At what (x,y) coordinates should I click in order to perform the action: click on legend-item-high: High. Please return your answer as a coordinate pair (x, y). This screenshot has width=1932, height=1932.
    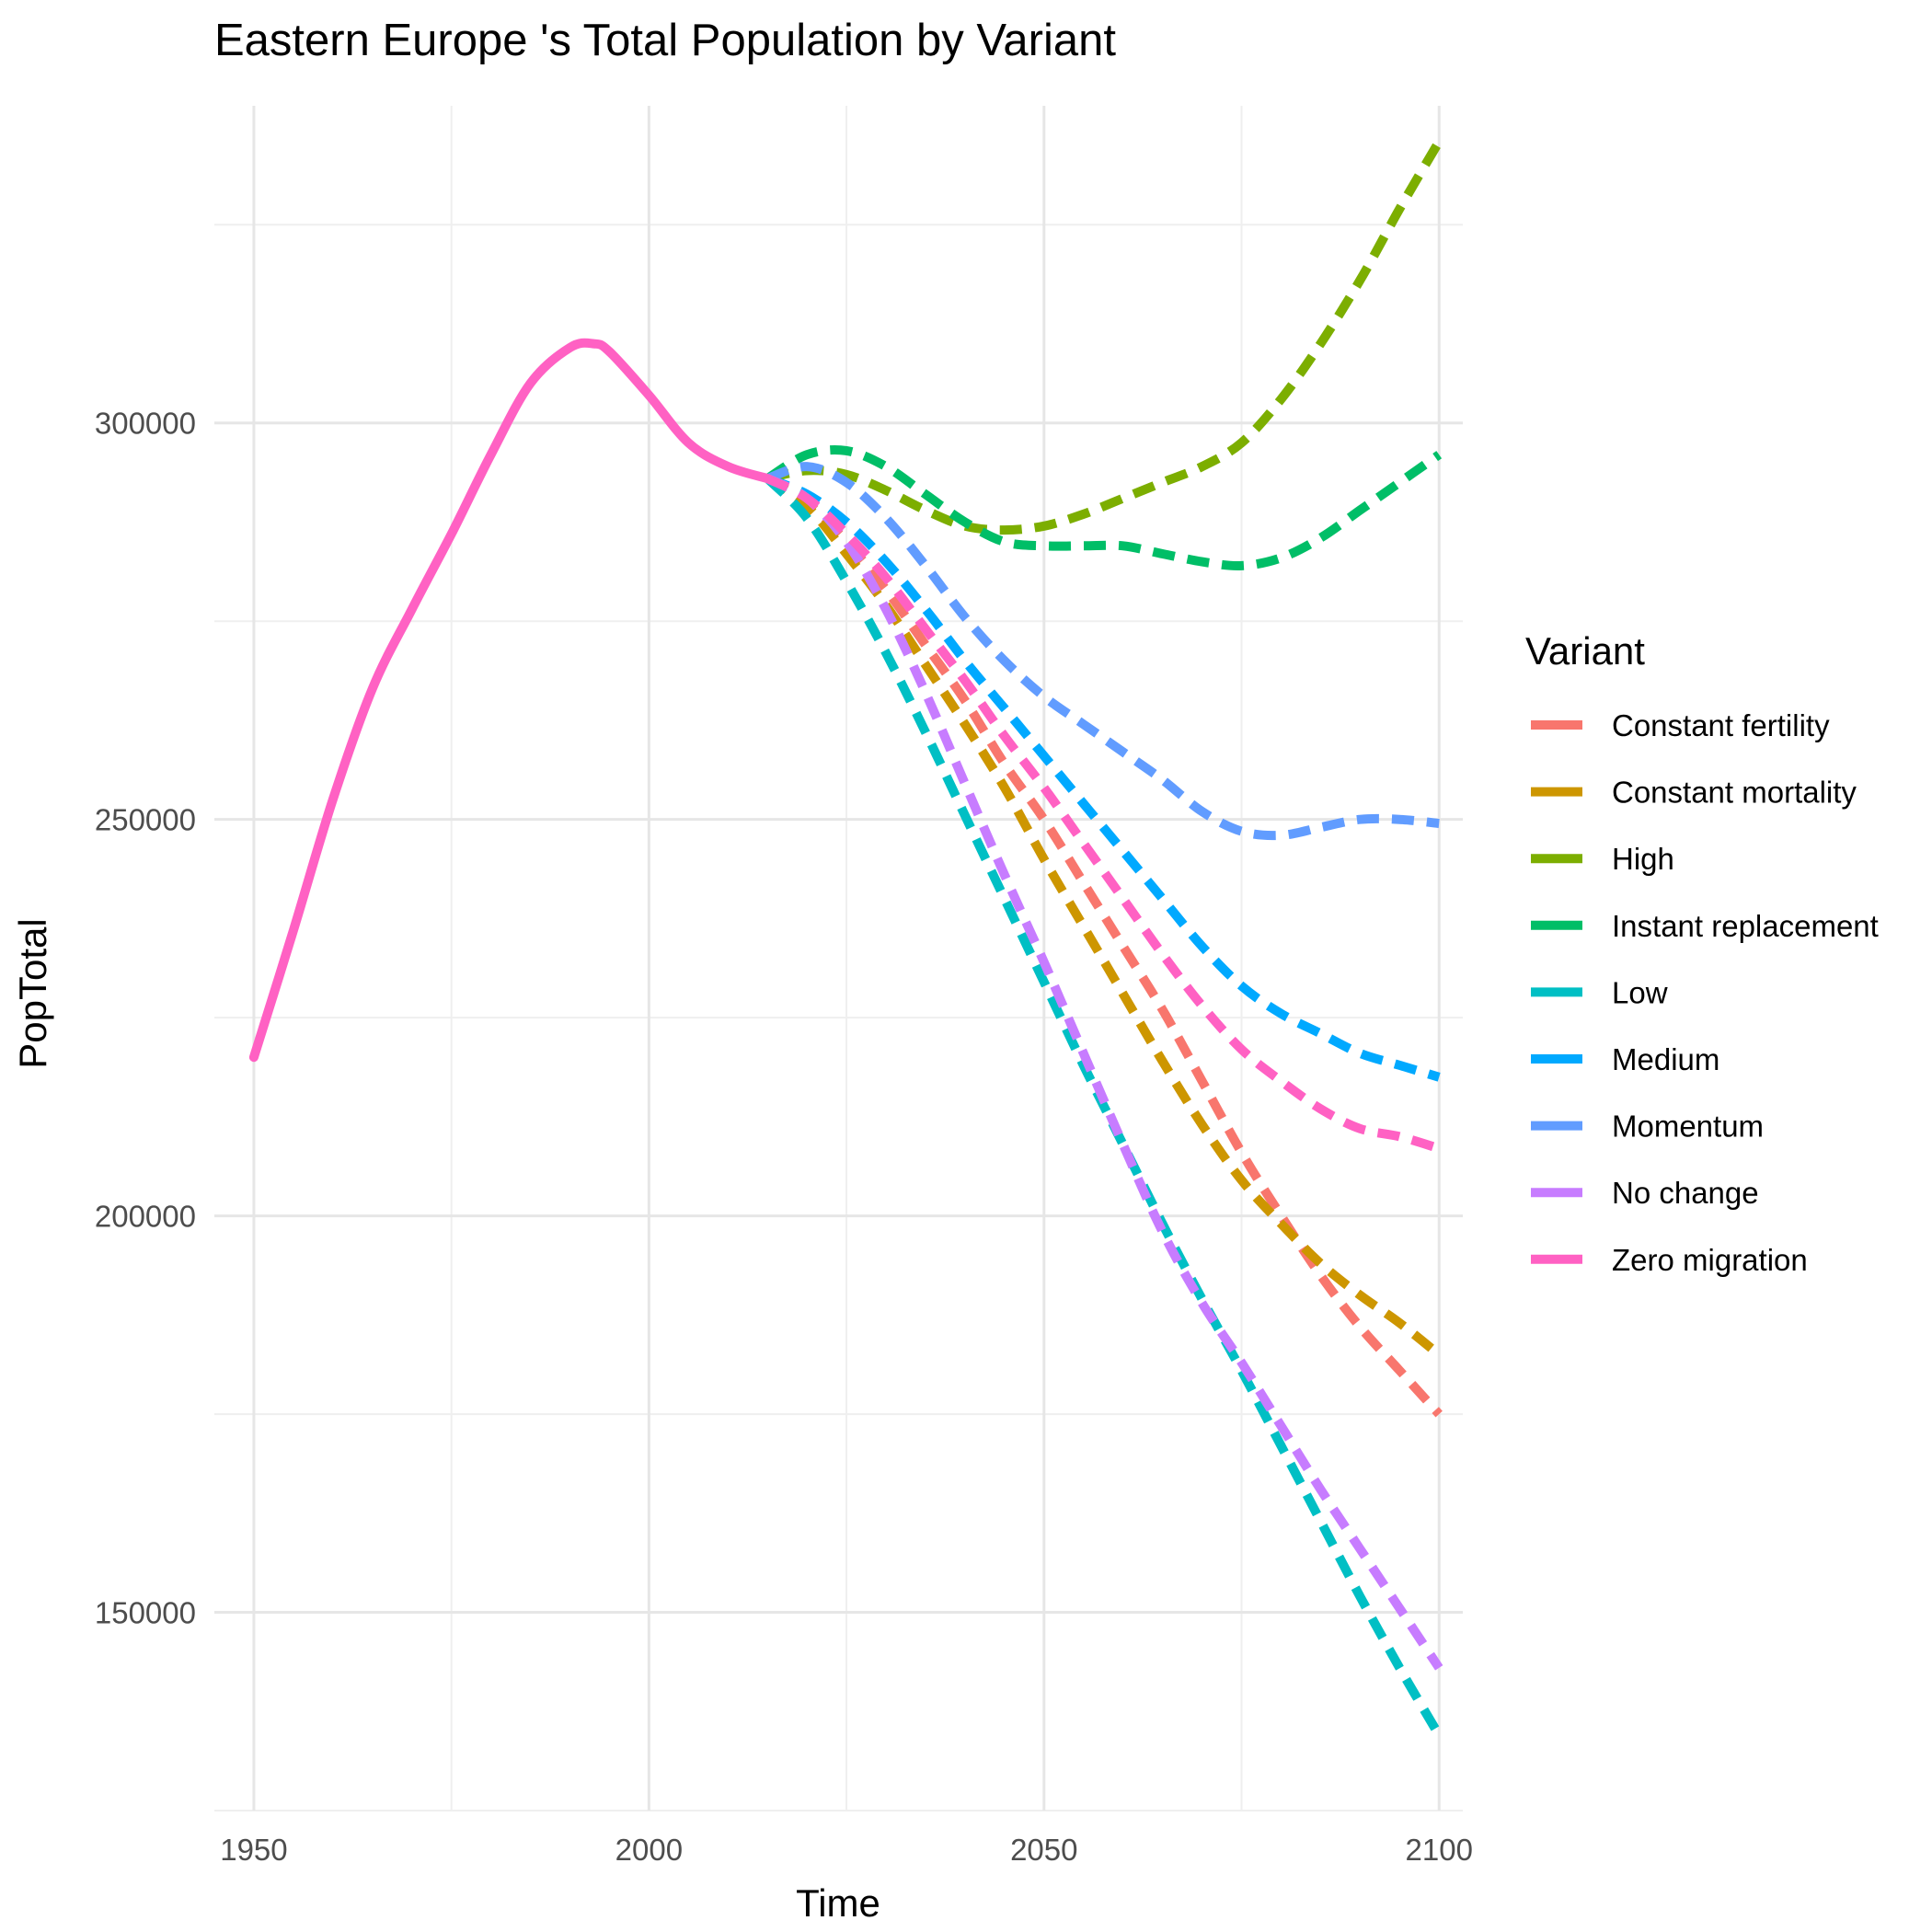
    Looking at the image, I should click on (1602, 859).